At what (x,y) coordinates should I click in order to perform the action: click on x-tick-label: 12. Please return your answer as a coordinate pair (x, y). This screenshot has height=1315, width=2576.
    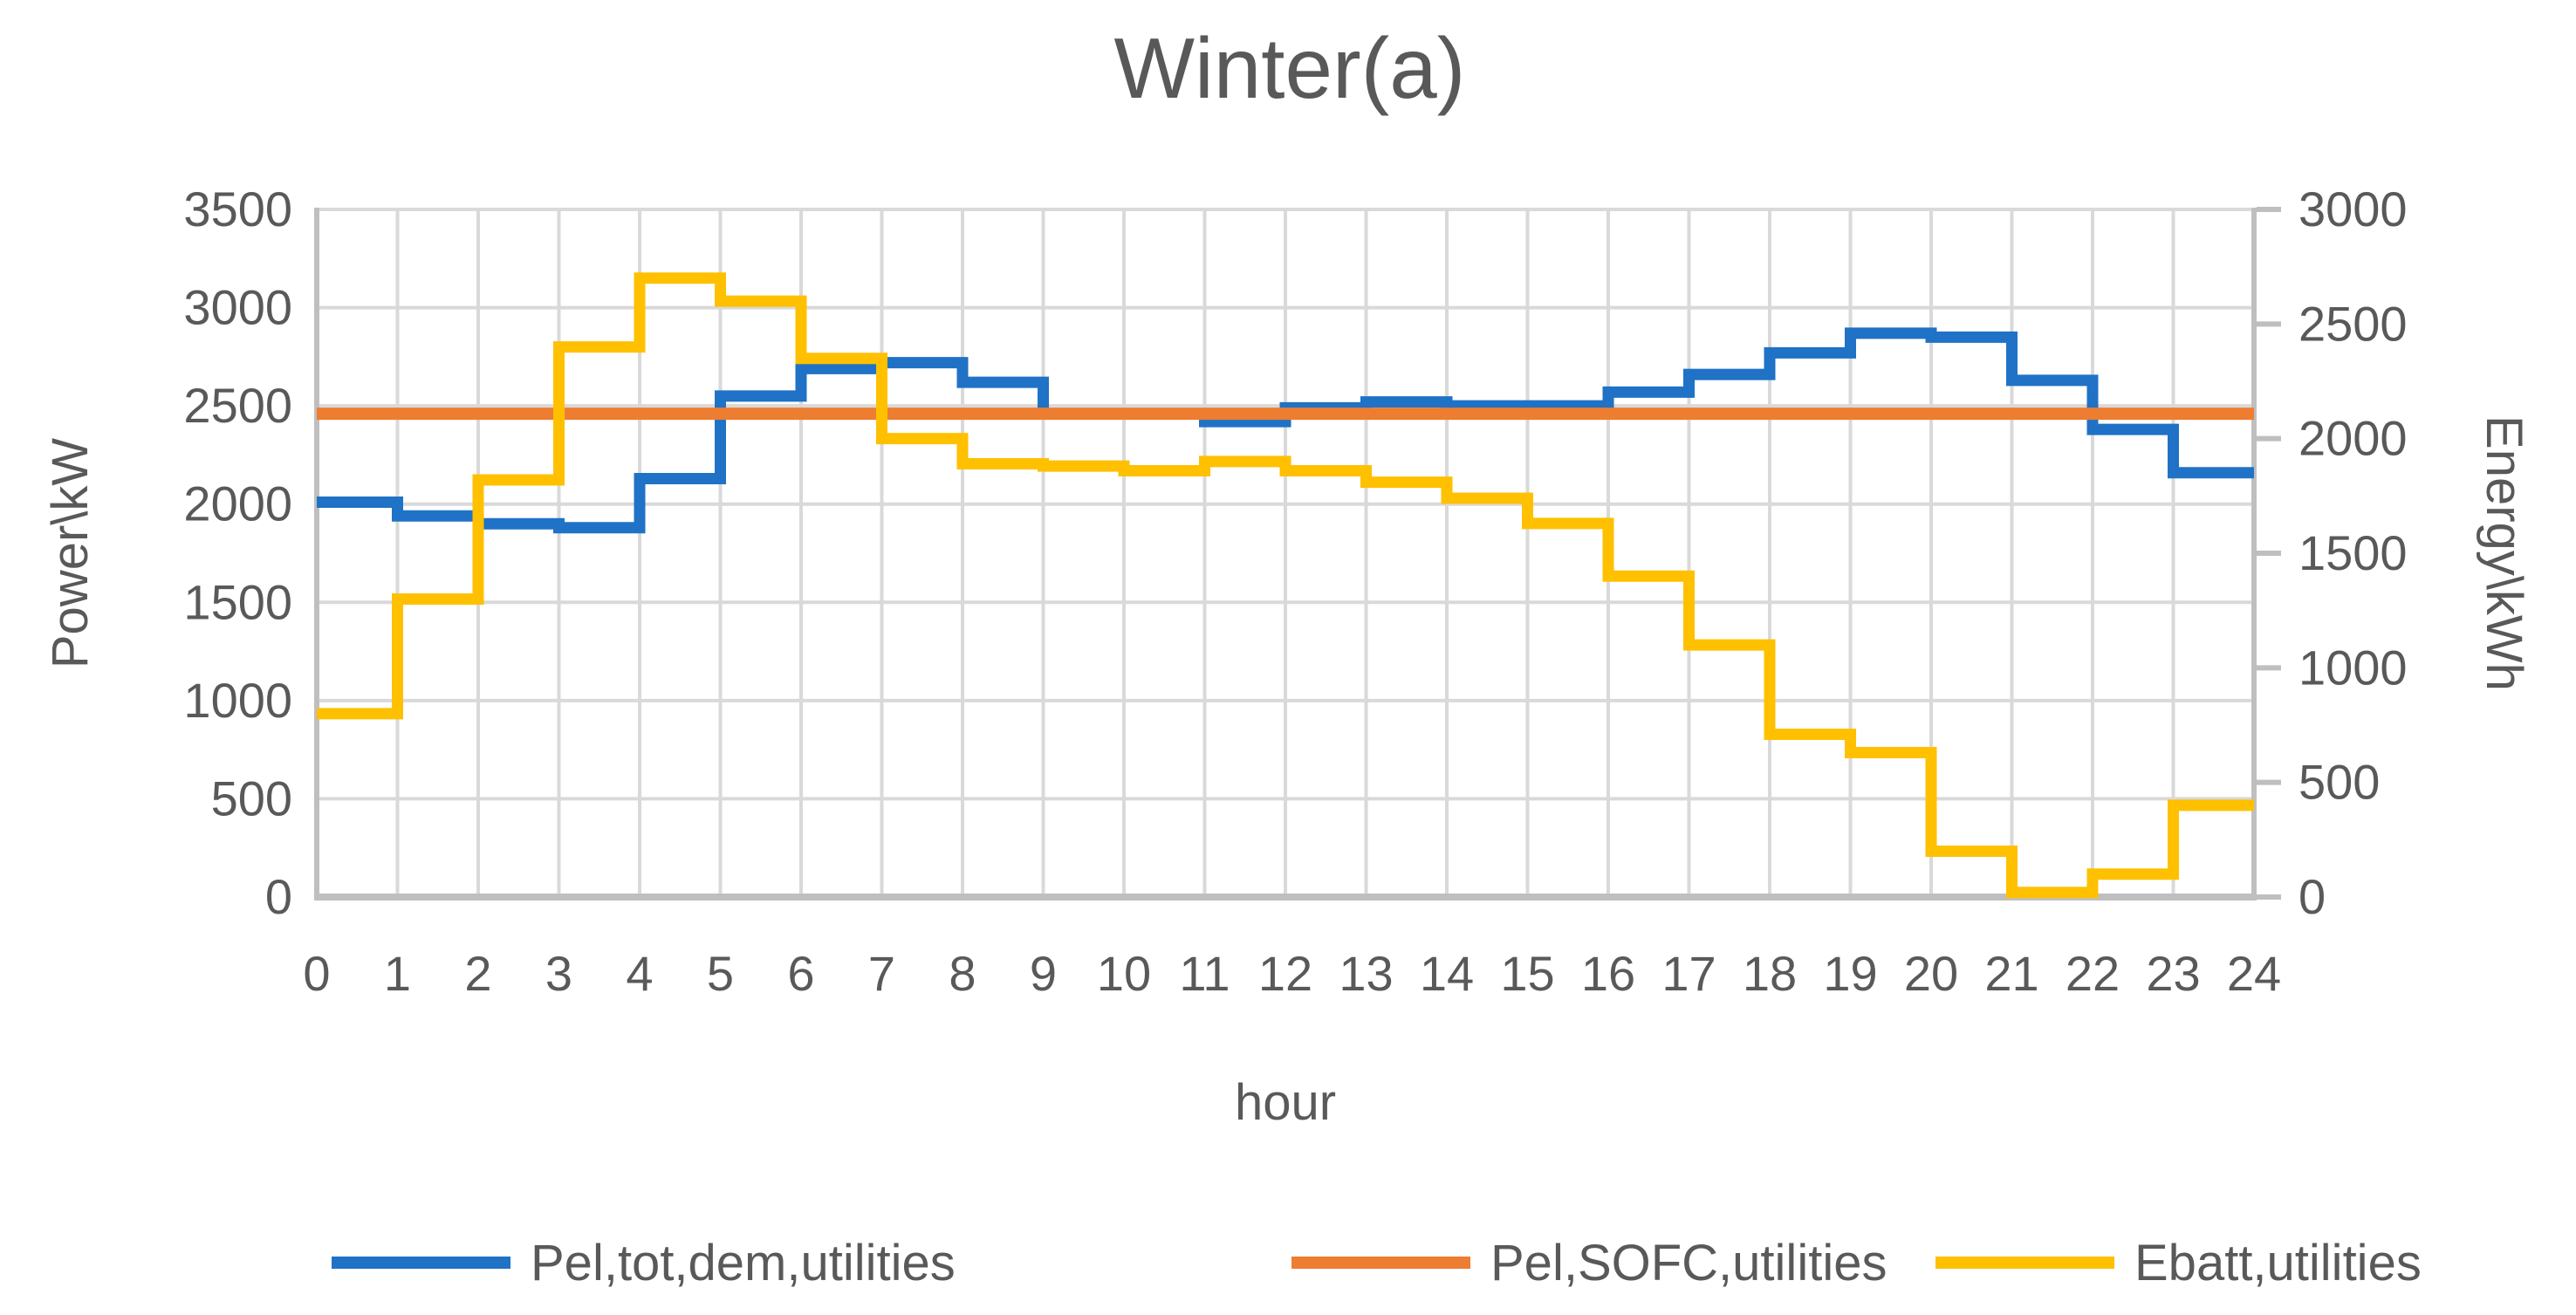
    Looking at the image, I should click on (1285, 973).